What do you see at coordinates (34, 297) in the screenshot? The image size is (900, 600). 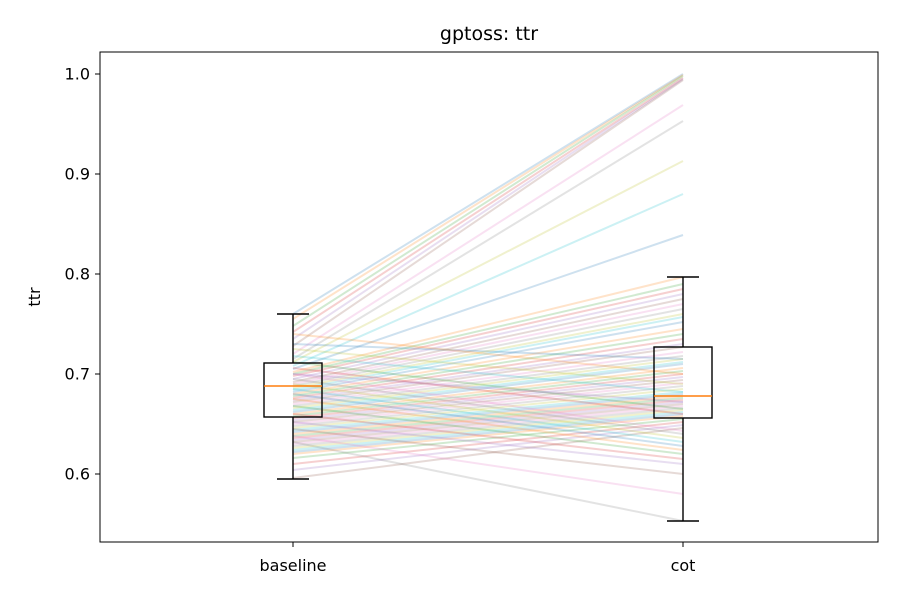 I see `y-axis-label: ttr` at bounding box center [34, 297].